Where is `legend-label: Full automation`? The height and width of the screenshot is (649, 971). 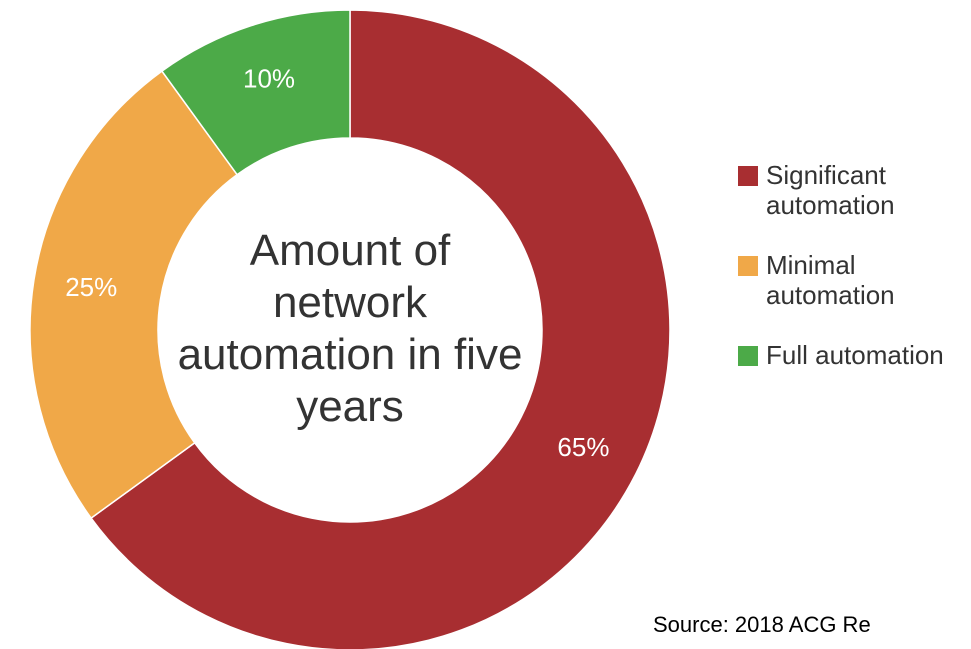 legend-label: Full automation is located at coordinates (855, 355).